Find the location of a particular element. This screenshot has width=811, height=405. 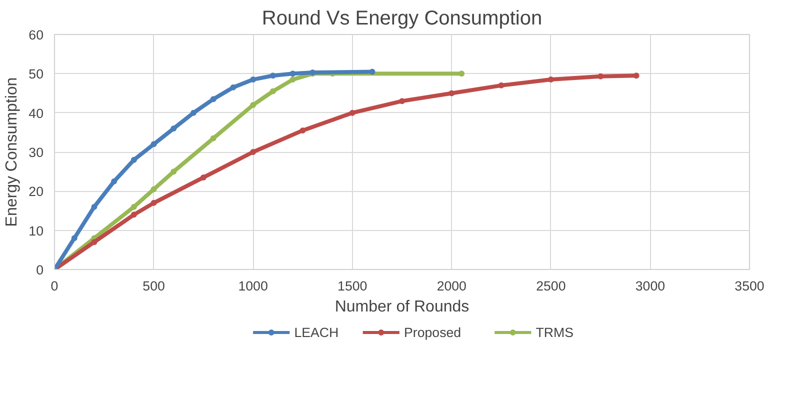

y-axis-title: Energy Consumption is located at coordinates (12, 152).